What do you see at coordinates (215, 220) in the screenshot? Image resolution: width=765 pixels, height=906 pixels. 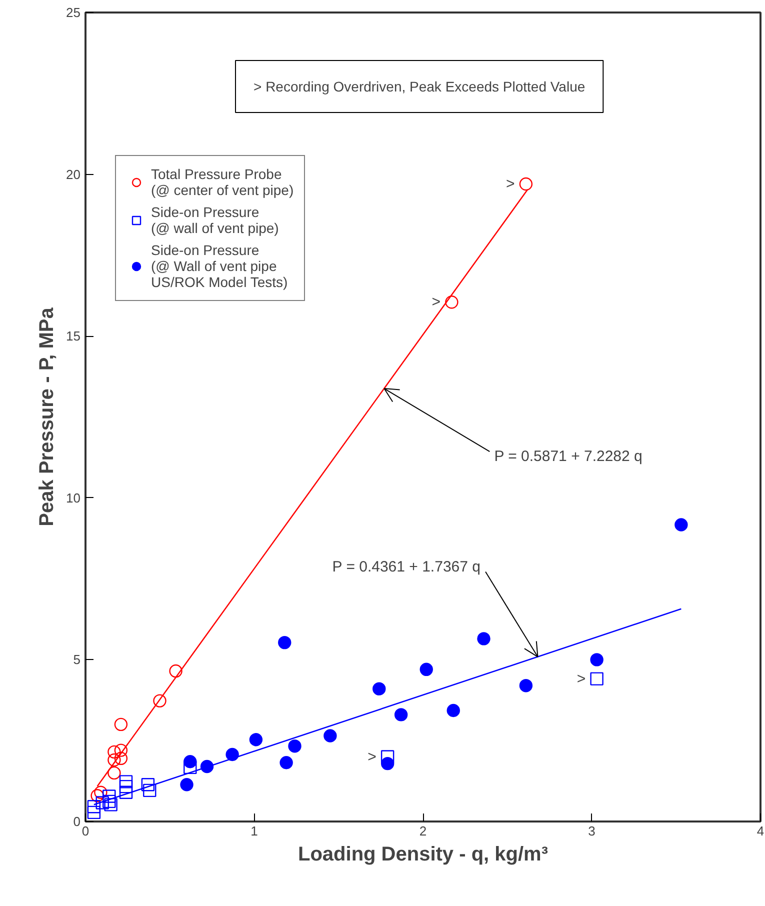 I see `legend-label: Side-on Pressure (@ wall of vent pipe)` at bounding box center [215, 220].